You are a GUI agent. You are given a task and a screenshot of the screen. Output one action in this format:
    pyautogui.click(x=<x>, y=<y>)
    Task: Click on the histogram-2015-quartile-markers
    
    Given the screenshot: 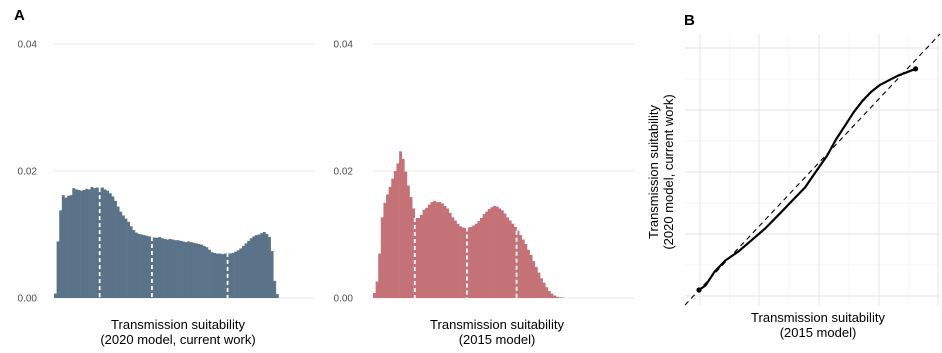 What is the action you would take?
    pyautogui.click(x=465, y=257)
    